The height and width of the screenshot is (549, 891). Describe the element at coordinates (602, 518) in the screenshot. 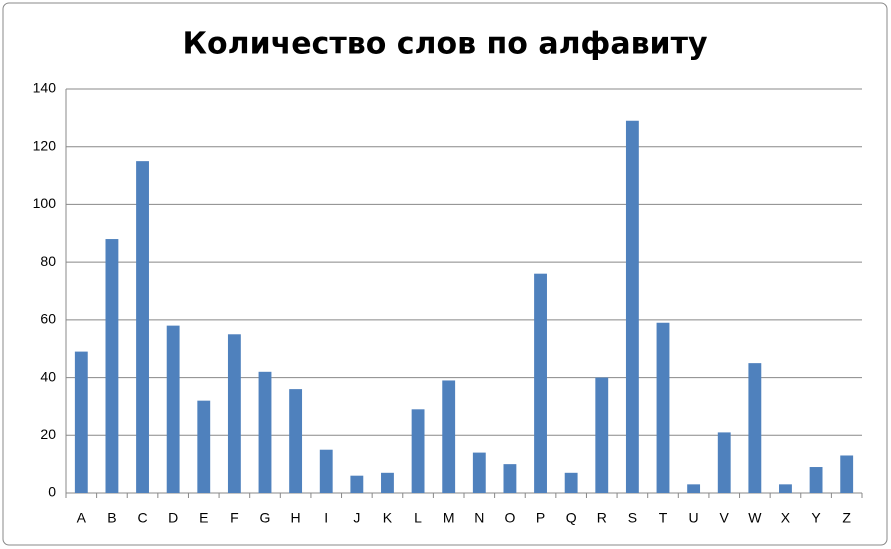

I see `x-tick-label: R` at that location.